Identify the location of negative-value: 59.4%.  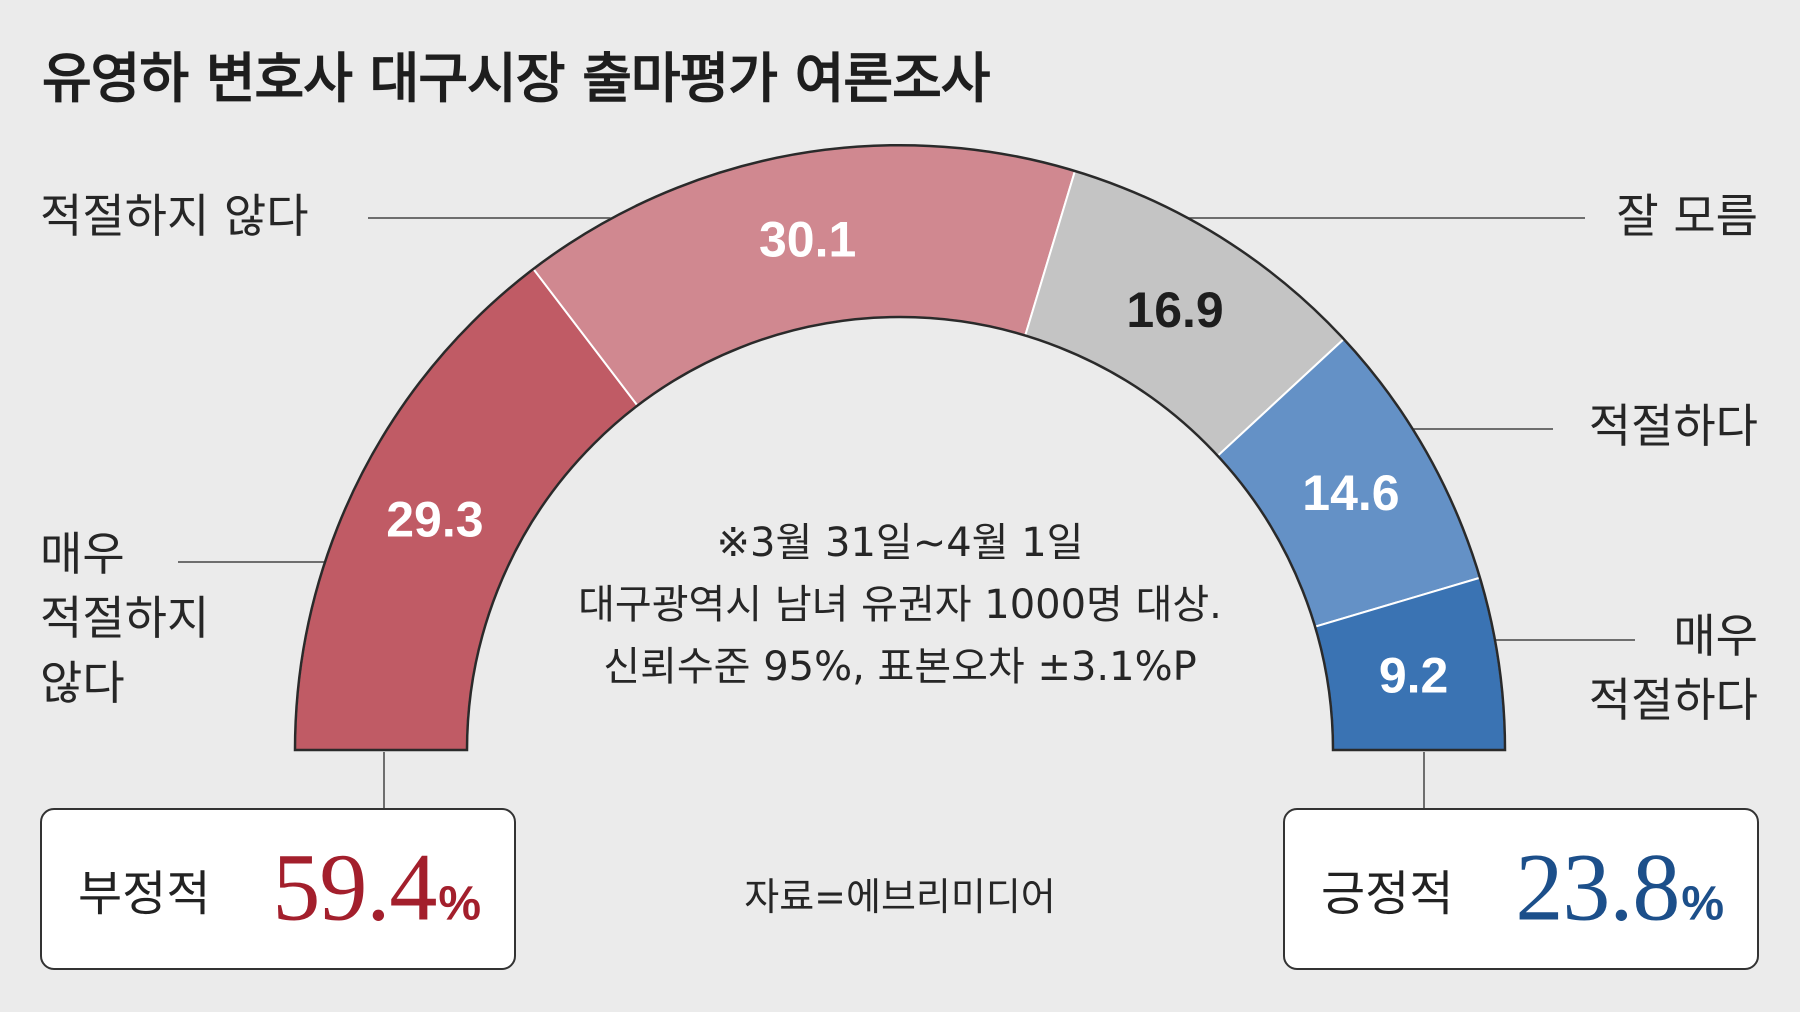
(376, 887).